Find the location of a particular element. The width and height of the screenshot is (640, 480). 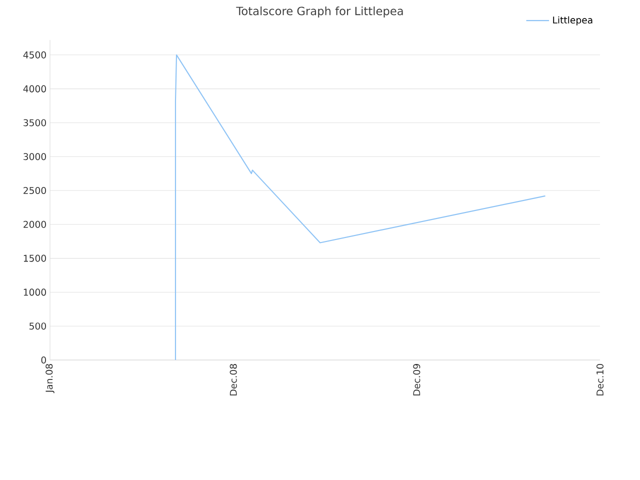

y-tick-label: 3500 is located at coordinates (35, 122).